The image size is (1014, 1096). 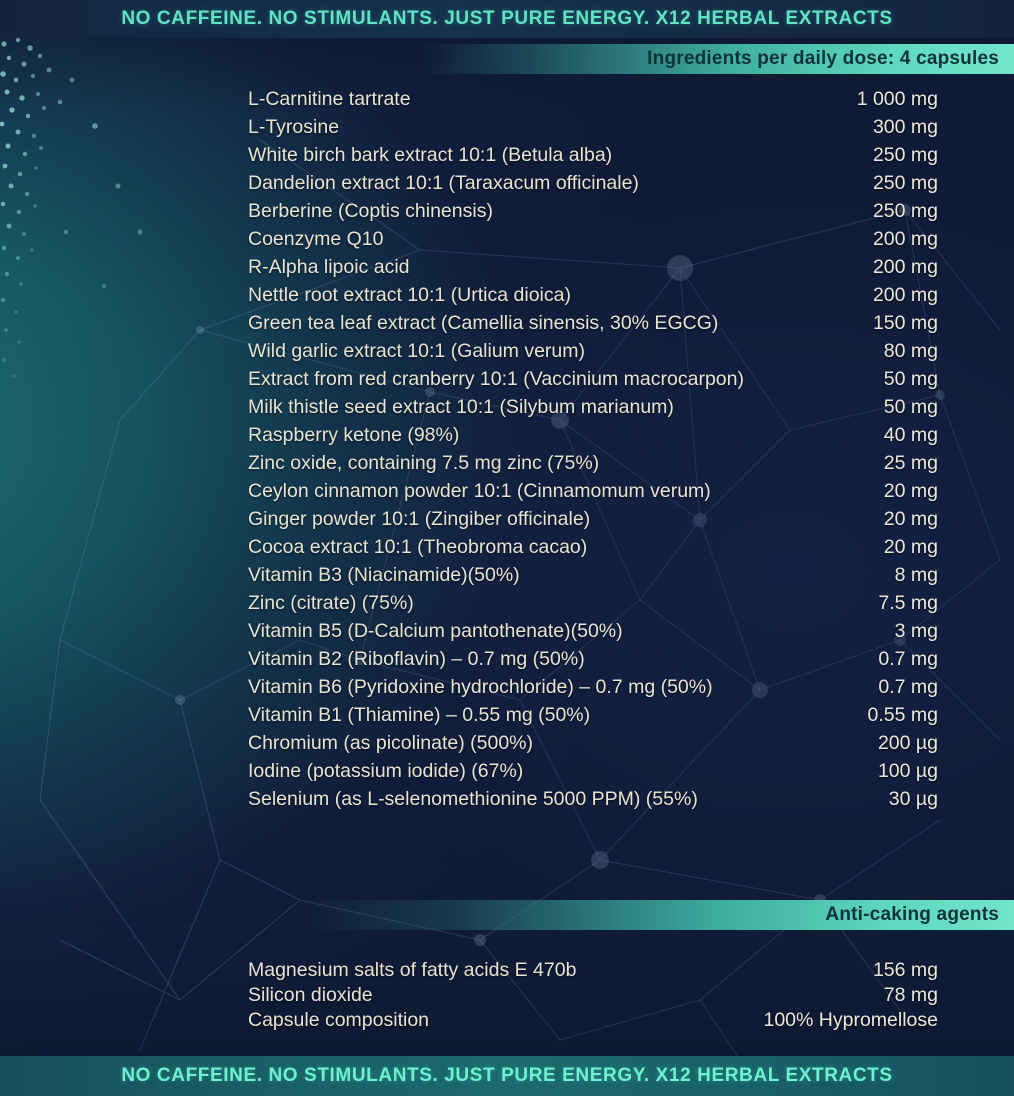 I want to click on ingredient-name: R-Alpha lipoic acid, so click(x=329, y=267).